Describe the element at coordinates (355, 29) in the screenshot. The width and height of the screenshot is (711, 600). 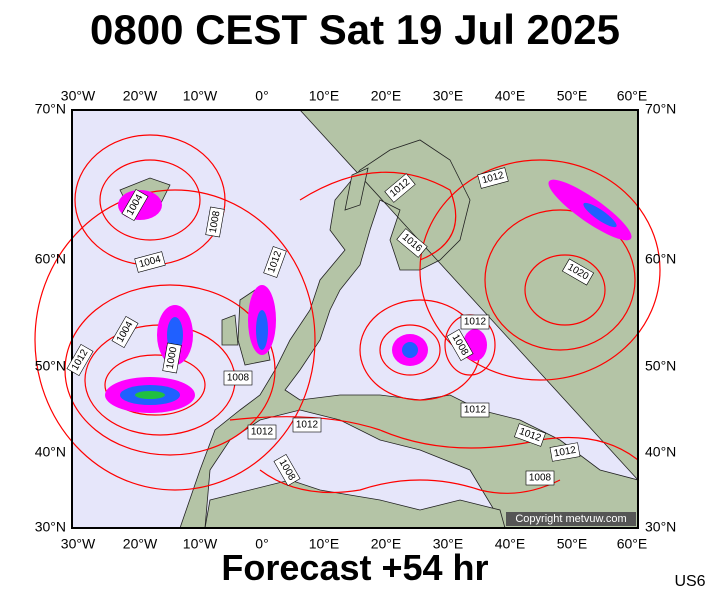
I see `title: 0800 CEST Sat 19 Jul 2025` at that location.